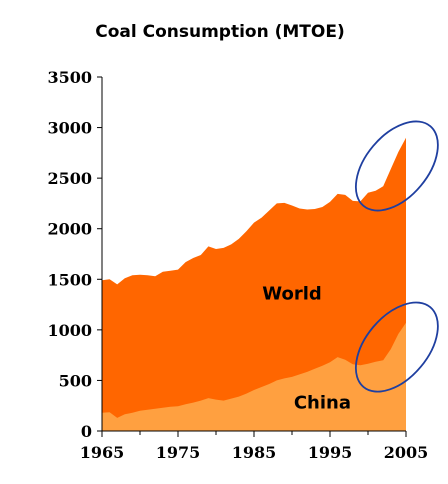 This screenshot has height=484, width=448. I want to click on x-tick-labels: 1965 1975 1985 1995 2005, so click(254, 452).